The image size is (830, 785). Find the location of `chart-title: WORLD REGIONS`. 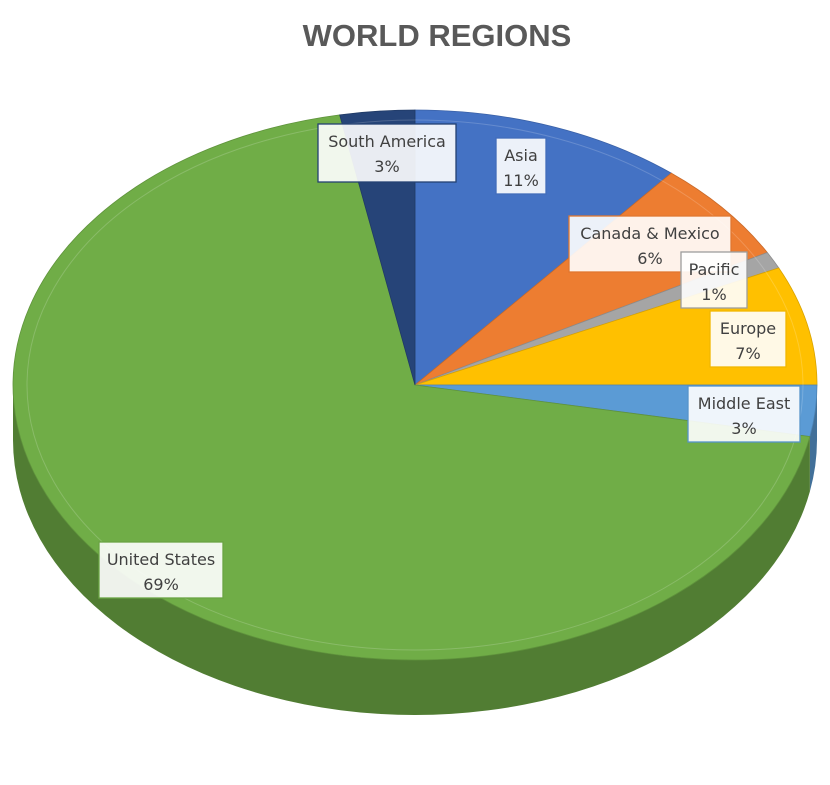

chart-title: WORLD REGIONS is located at coordinates (437, 35).